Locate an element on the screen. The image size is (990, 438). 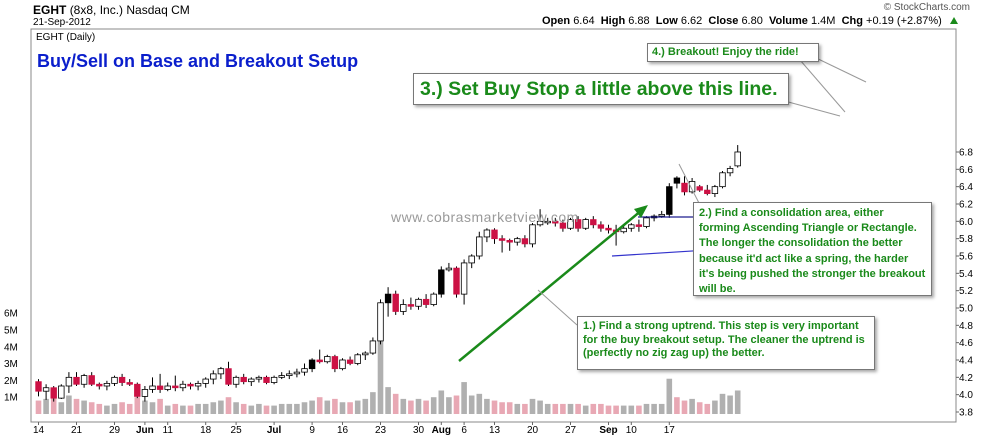
low-value: 6.62 is located at coordinates (691, 21).